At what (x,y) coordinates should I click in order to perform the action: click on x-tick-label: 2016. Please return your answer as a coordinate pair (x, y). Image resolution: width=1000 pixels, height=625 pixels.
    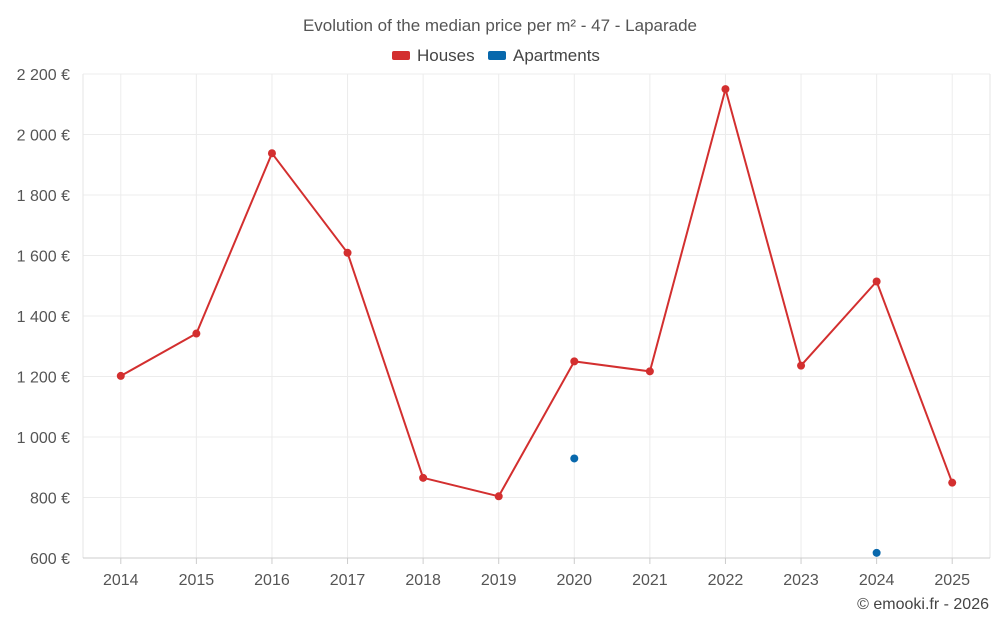
    Looking at the image, I should click on (272, 580).